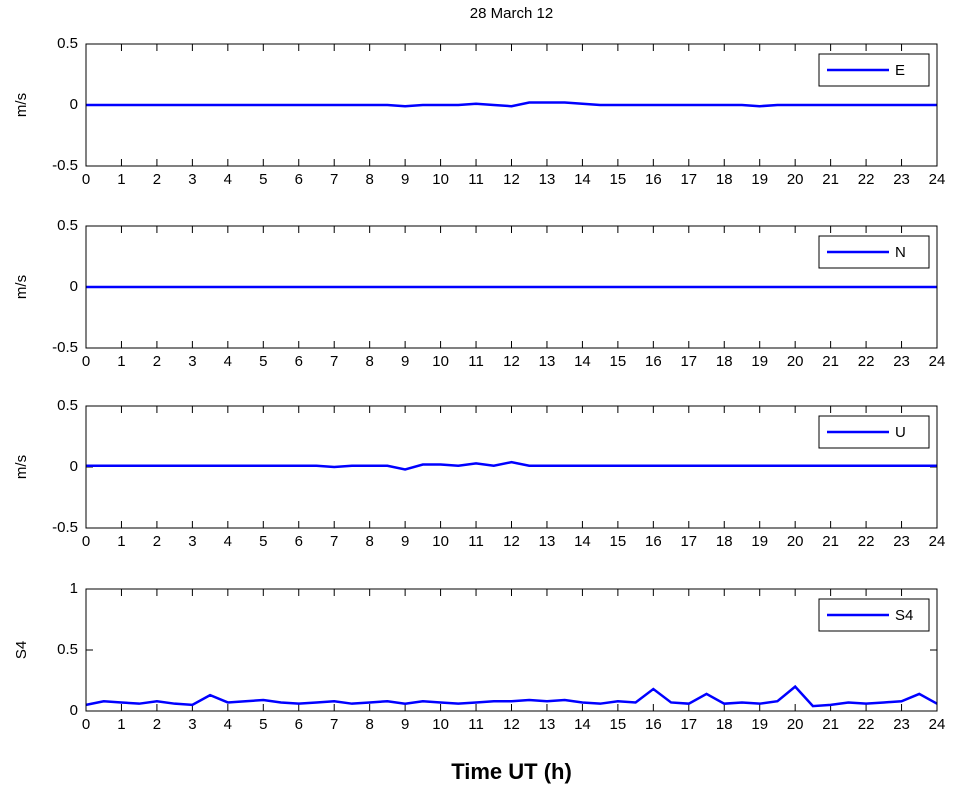 This screenshot has width=953, height=792. What do you see at coordinates (904, 615) in the screenshot?
I see `legend-label: S4` at bounding box center [904, 615].